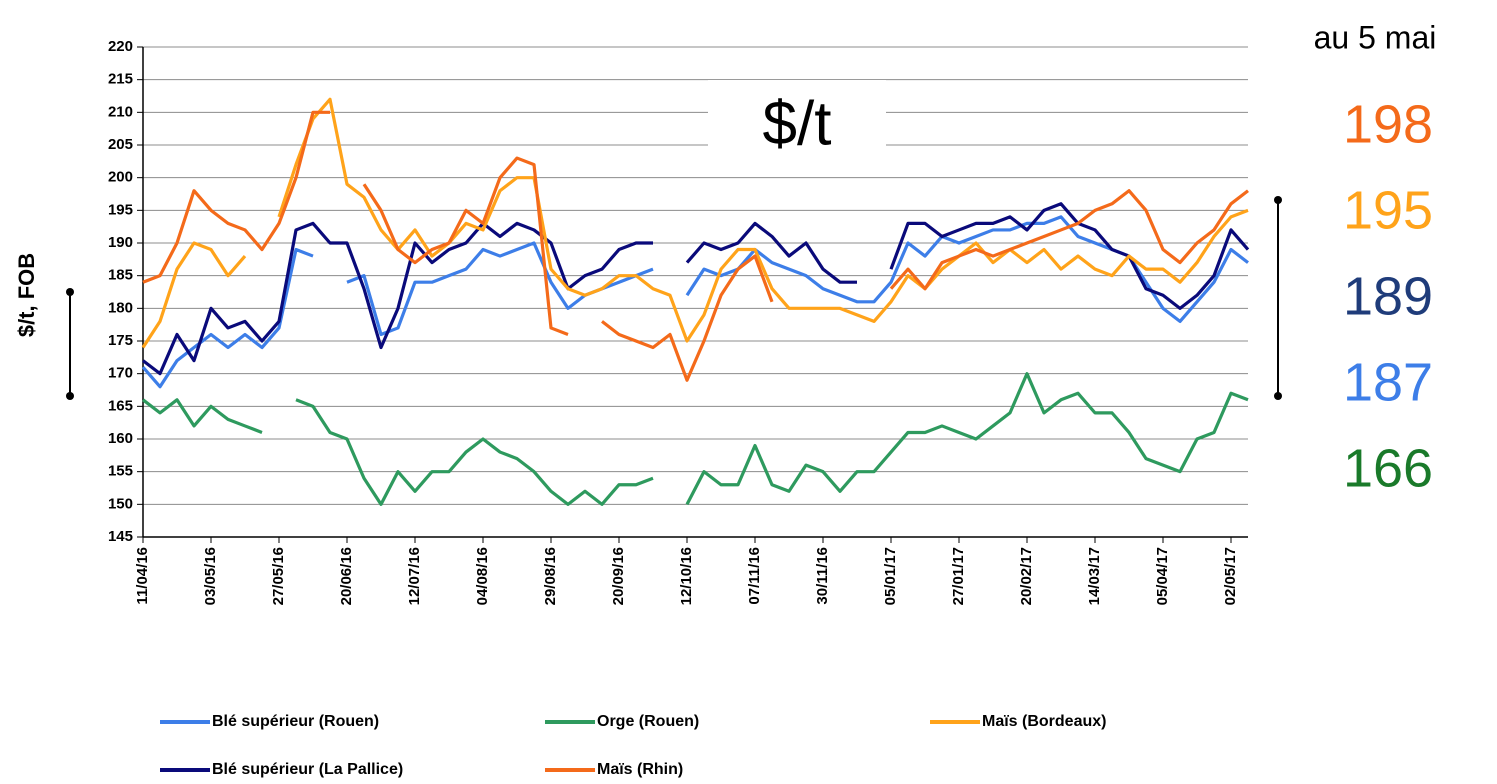  Describe the element at coordinates (120, 177) in the screenshot. I see `y-tick-label: 200` at that location.